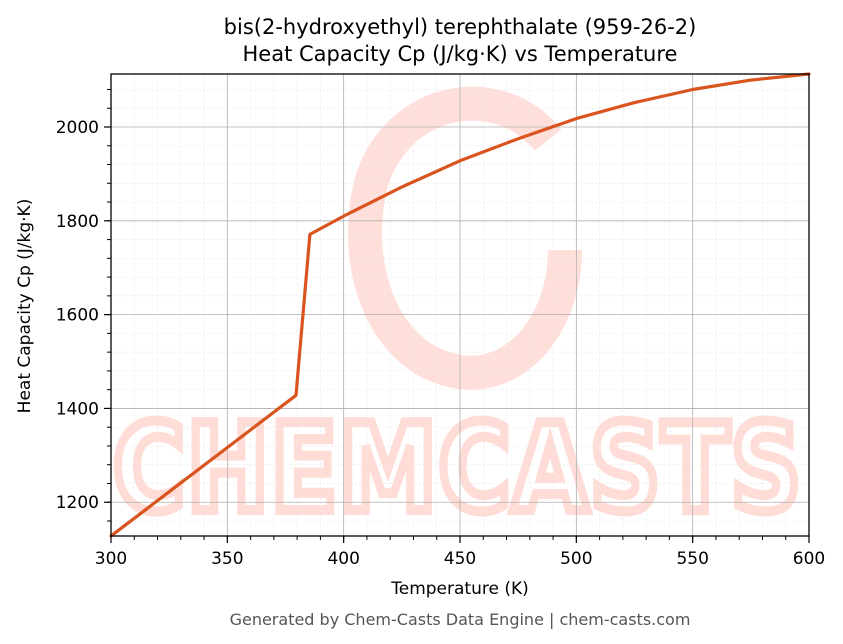 Image resolution: width=843 pixels, height=644 pixels. I want to click on x-tick-label: 350, so click(227, 559).